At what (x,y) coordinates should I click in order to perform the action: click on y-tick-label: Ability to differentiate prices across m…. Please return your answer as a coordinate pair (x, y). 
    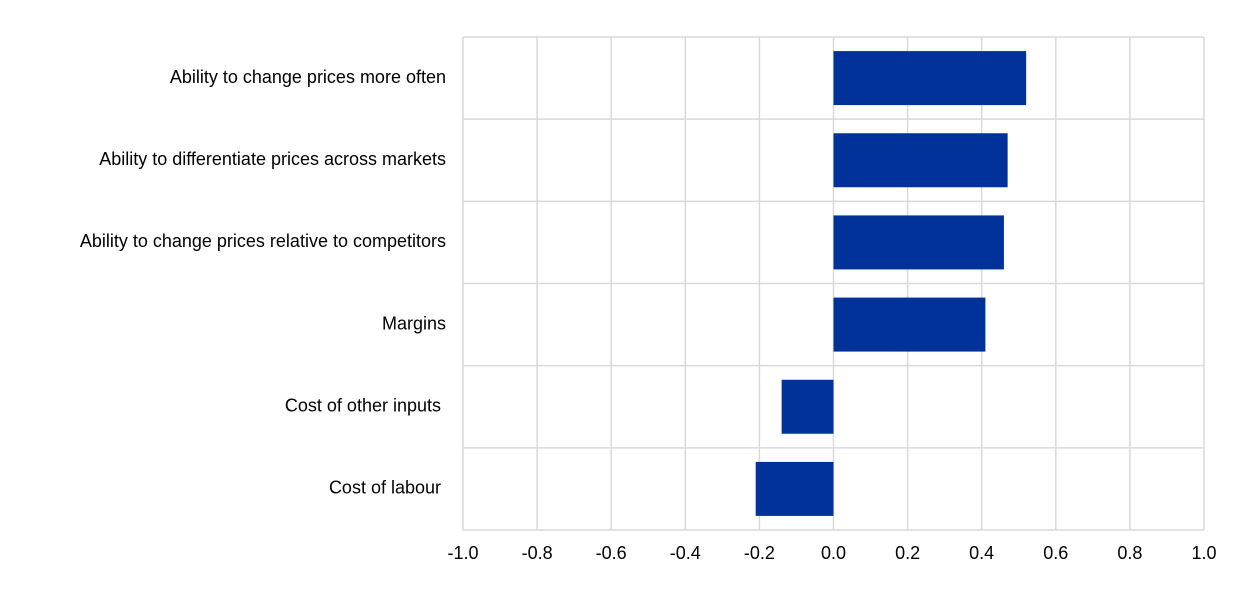
    Looking at the image, I should click on (272, 159).